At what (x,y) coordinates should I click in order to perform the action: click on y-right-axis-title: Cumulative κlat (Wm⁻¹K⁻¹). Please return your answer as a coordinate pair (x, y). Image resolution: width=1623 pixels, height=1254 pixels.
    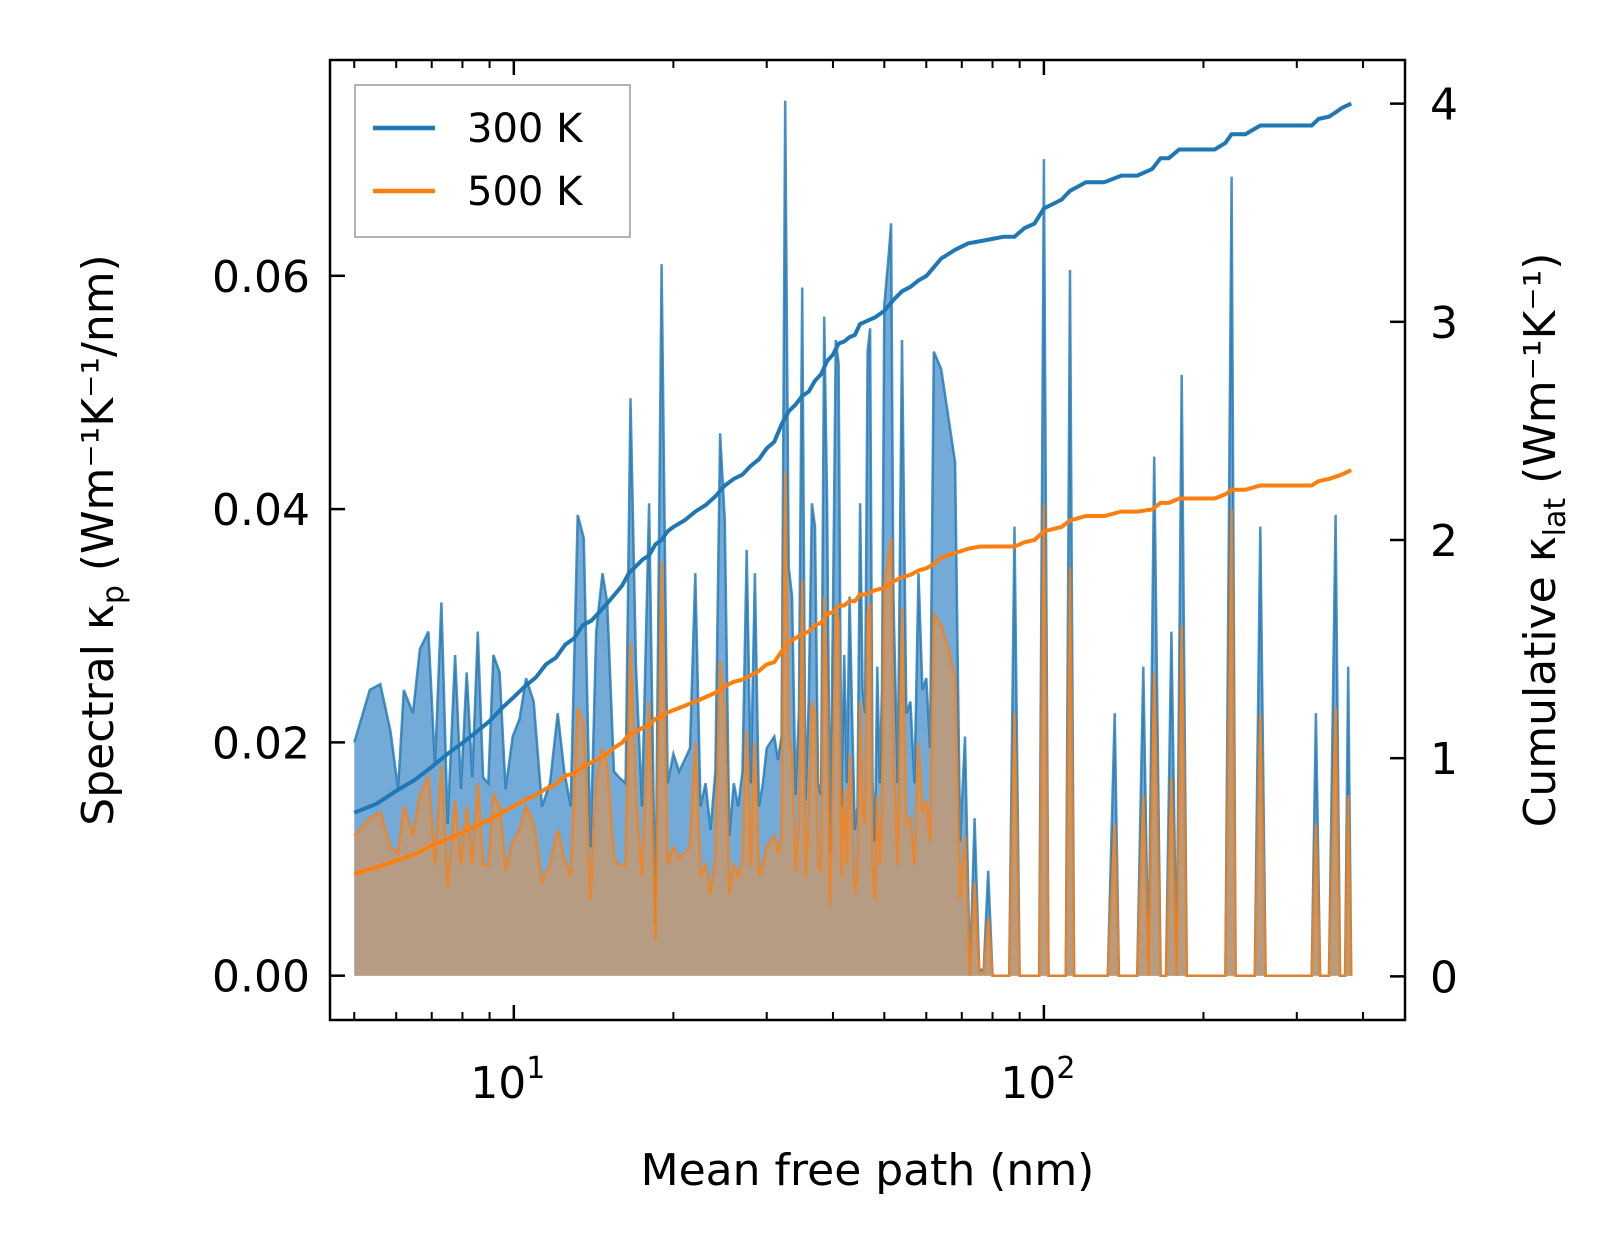
    Looking at the image, I should click on (1544, 540).